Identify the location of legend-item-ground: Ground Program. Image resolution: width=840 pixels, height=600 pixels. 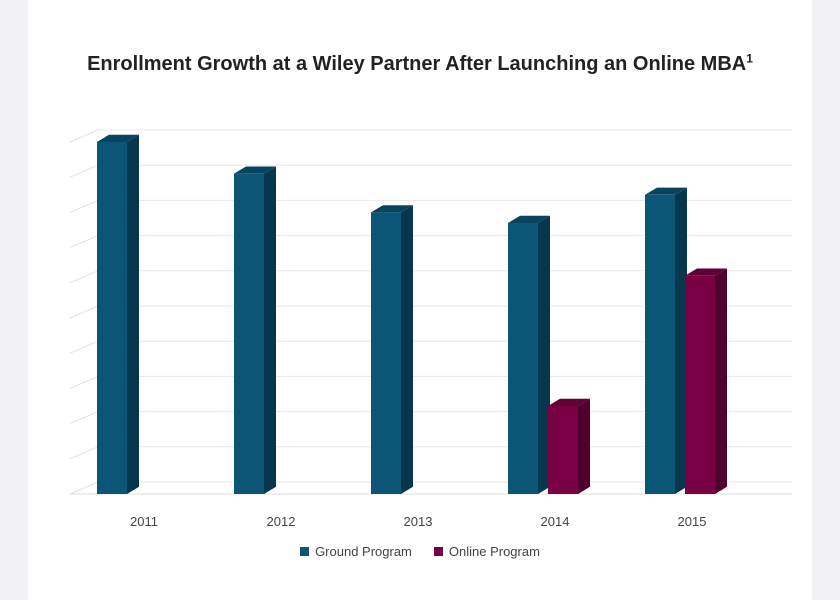
(356, 551).